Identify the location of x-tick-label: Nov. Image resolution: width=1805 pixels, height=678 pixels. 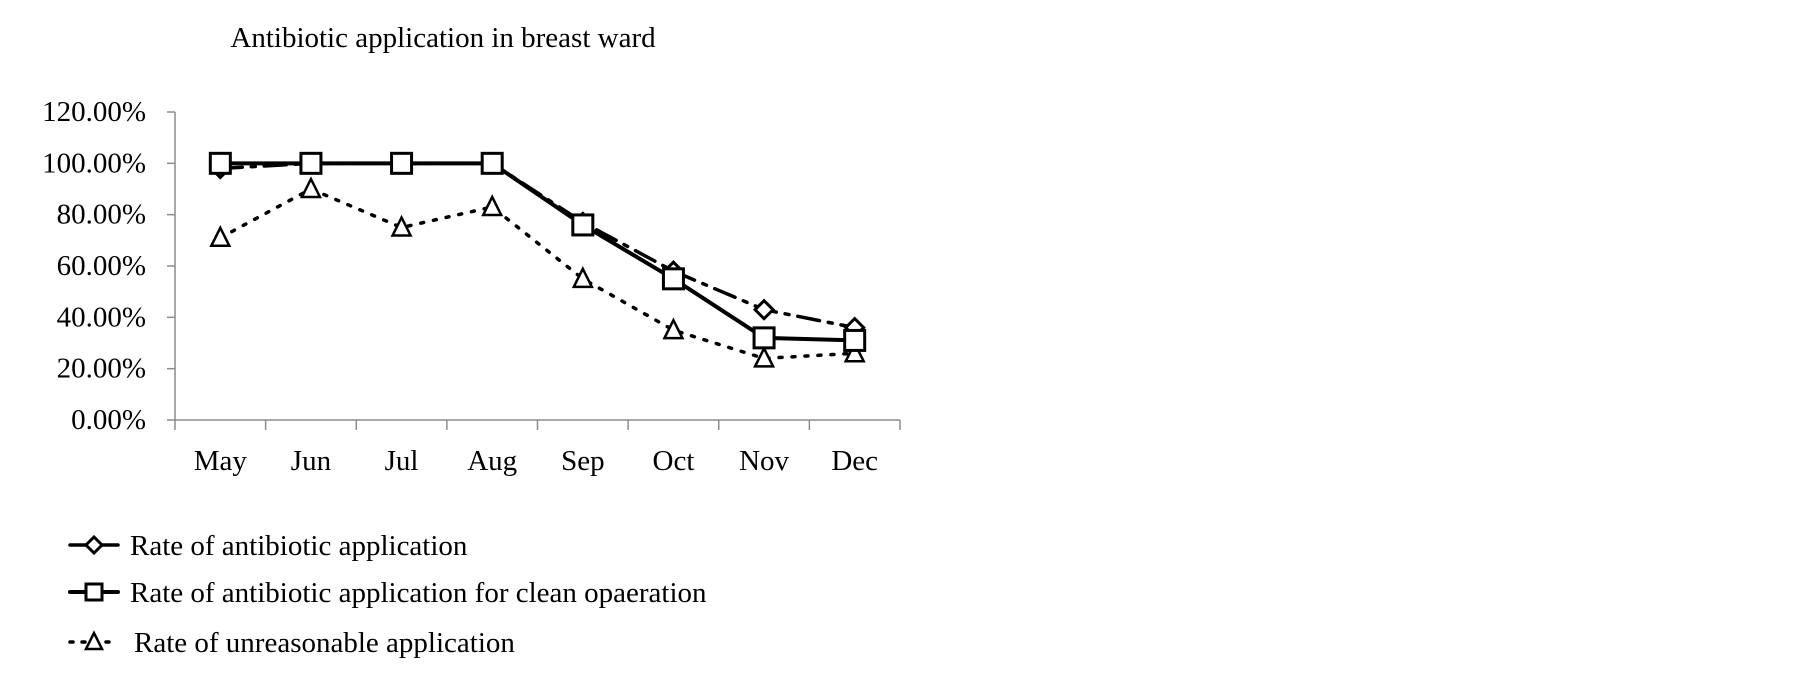
(764, 461).